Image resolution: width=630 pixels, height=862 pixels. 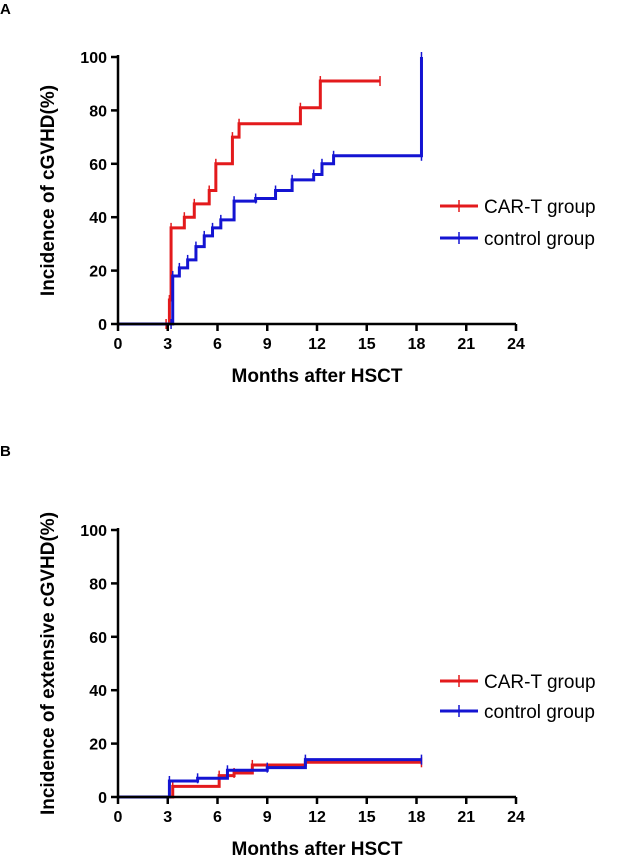 What do you see at coordinates (48, 190) in the screenshot?
I see `y-axis-title: Incidence of cGVHD(%)` at bounding box center [48, 190].